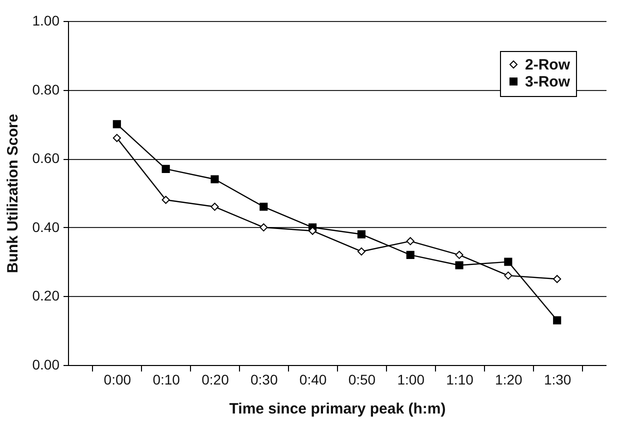 The width and height of the screenshot is (626, 436). I want to click on x-tick-label: 1:30, so click(558, 380).